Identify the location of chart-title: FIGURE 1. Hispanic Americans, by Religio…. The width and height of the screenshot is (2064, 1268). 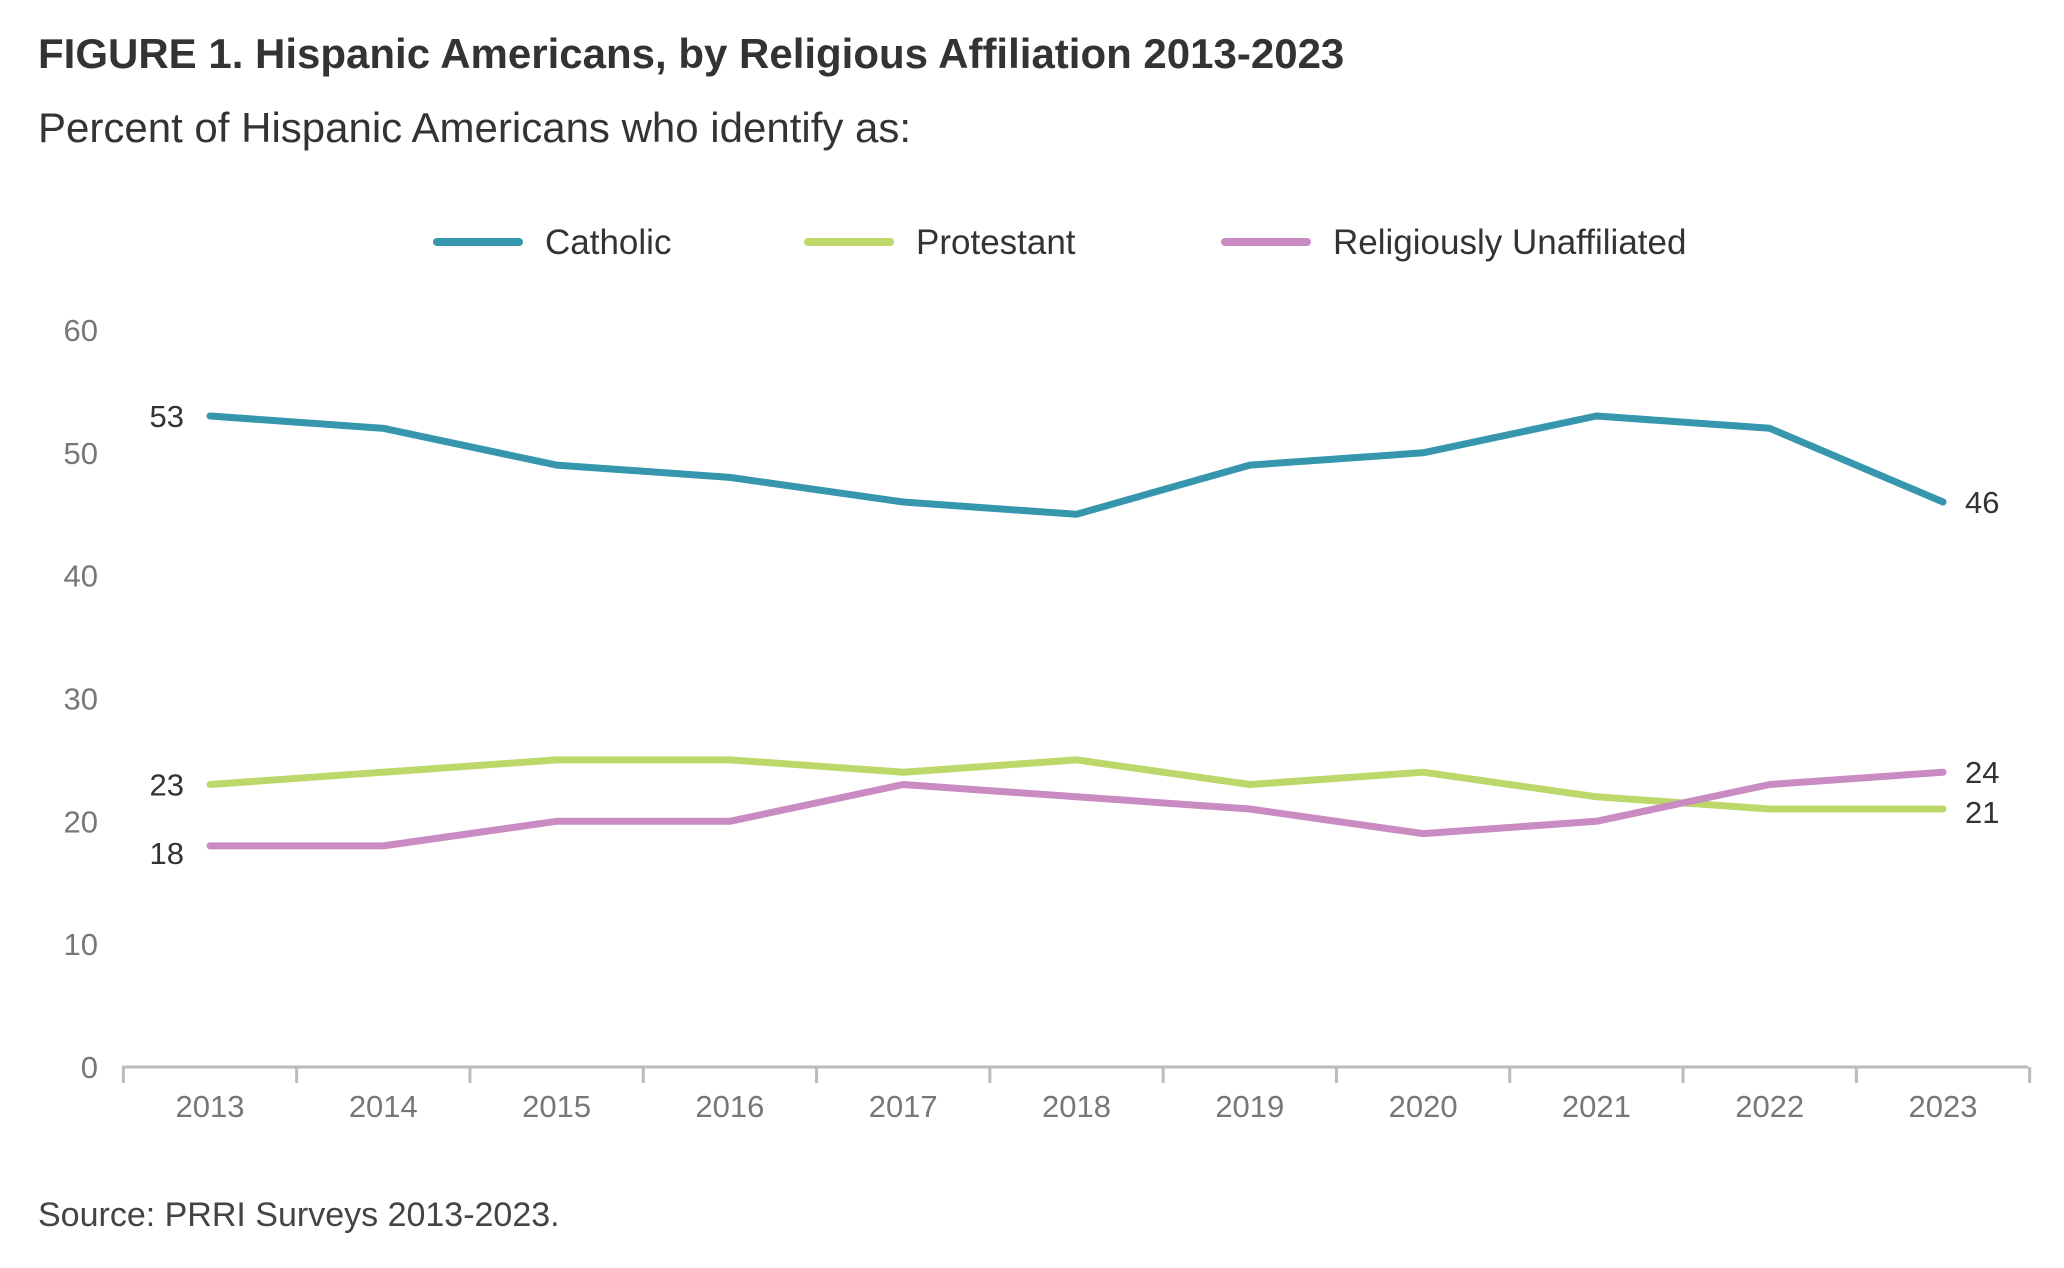
(691, 53).